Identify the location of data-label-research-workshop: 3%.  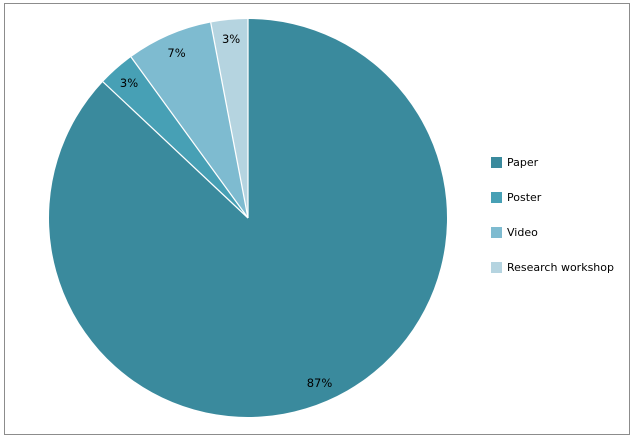
(231, 39).